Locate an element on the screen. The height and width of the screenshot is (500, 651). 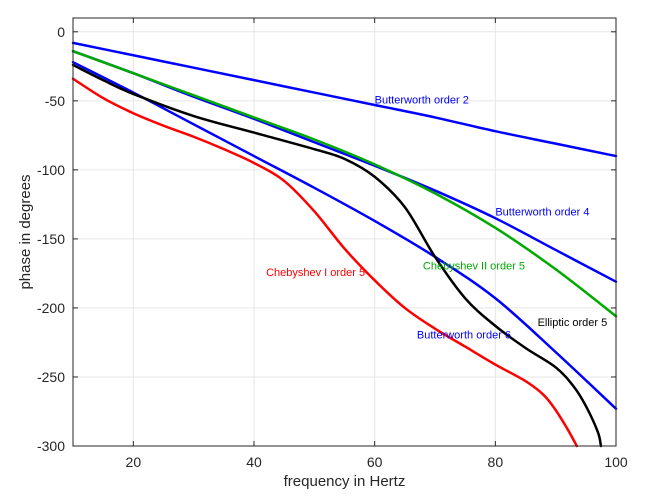
y-tick-label: -100 is located at coordinates (51, 170).